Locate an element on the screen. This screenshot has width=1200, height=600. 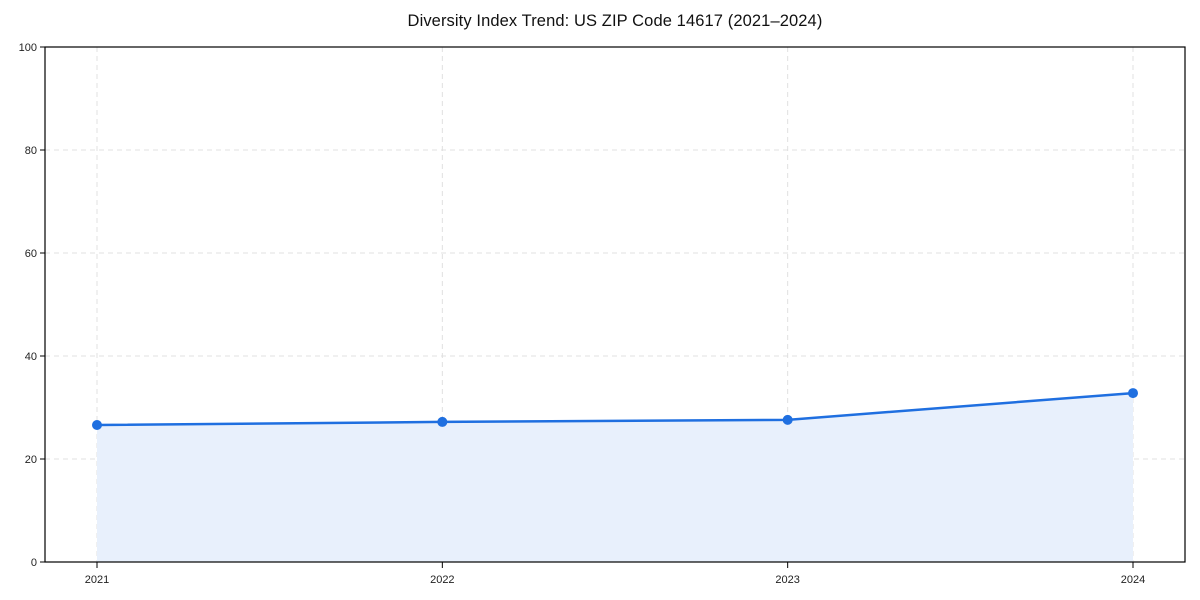
x-tick-label: 2022 is located at coordinates (442, 580).